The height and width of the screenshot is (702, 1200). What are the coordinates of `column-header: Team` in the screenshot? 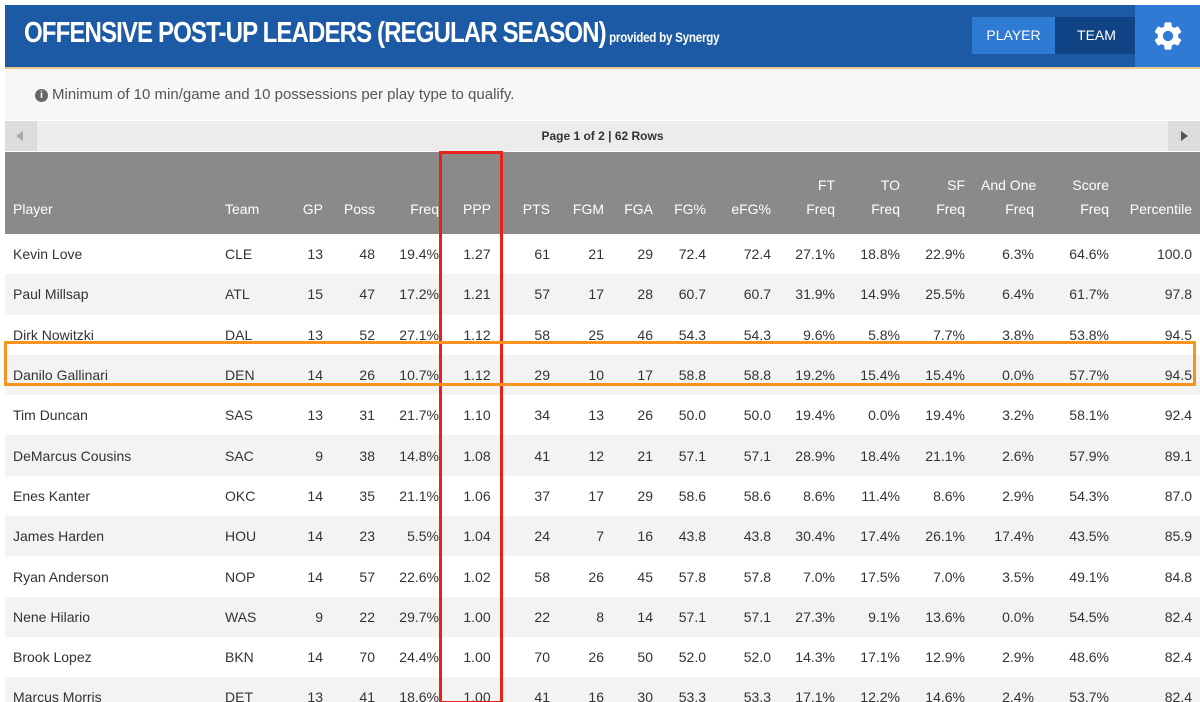 It's located at (252, 193).